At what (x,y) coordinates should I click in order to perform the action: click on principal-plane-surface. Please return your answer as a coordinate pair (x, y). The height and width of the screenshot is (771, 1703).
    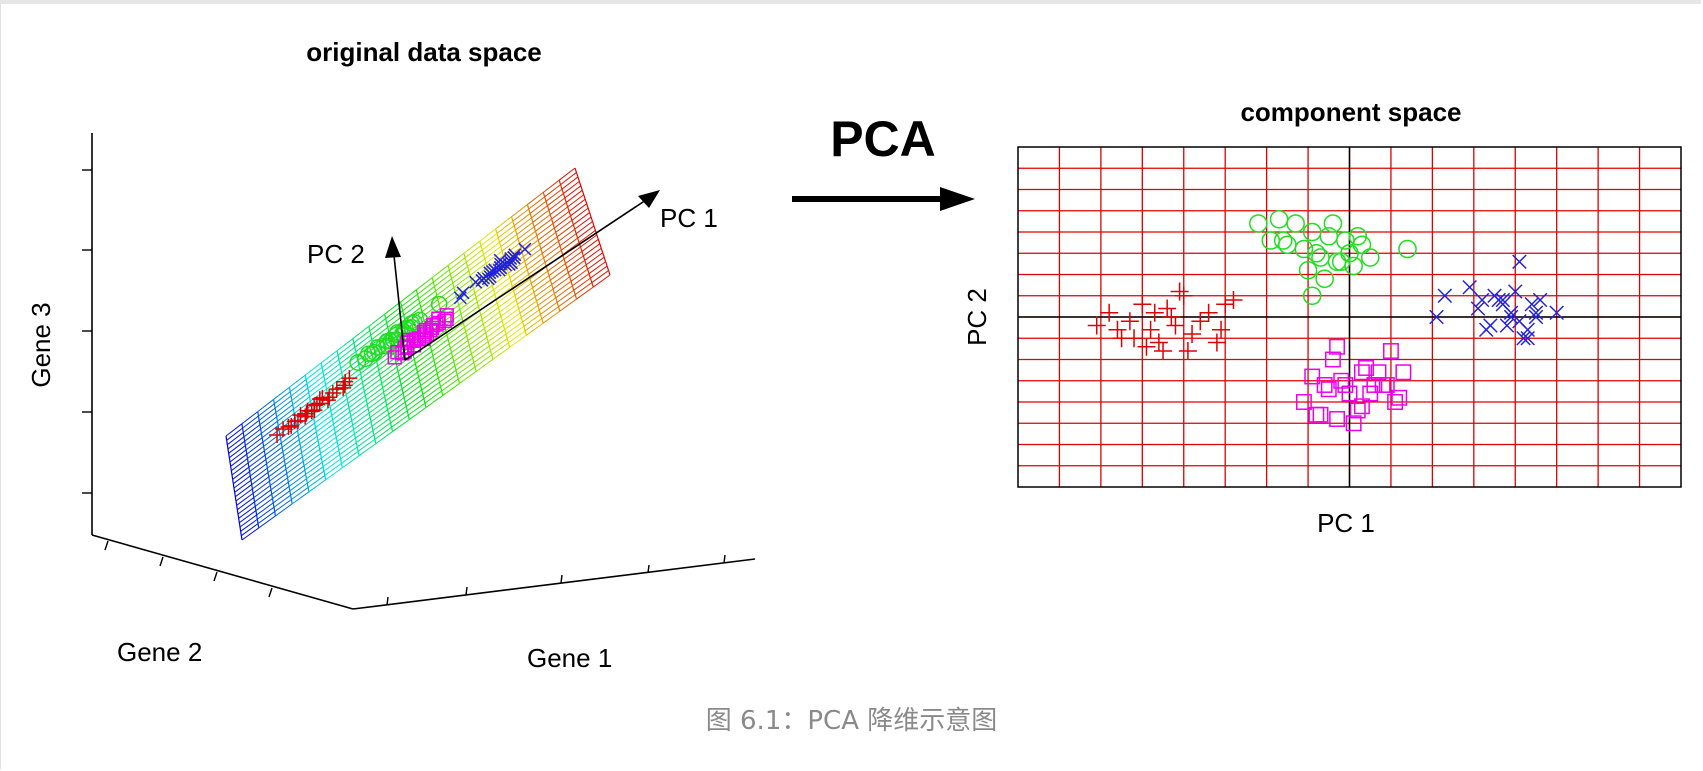
    Looking at the image, I should click on (418, 354).